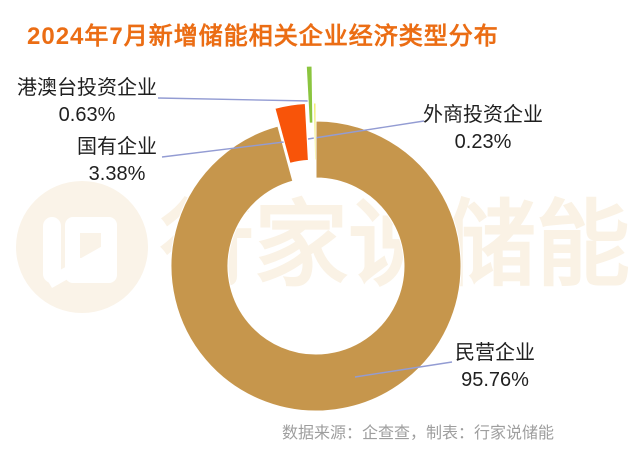 The width and height of the screenshot is (640, 475). Describe the element at coordinates (117, 147) in the screenshot. I see `slice-label-name: 国有企业` at that location.